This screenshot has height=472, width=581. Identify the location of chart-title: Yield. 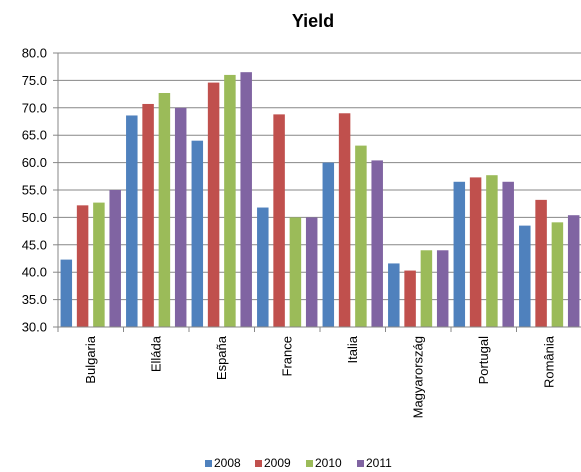
(313, 21).